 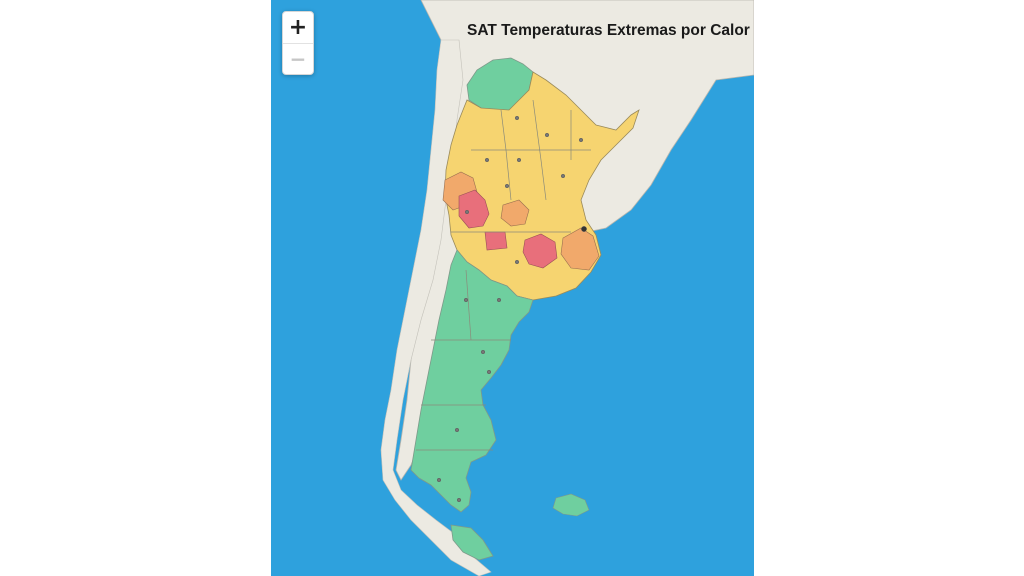 I want to click on region-verde-tierra-del-fuego, so click(x=472, y=542).